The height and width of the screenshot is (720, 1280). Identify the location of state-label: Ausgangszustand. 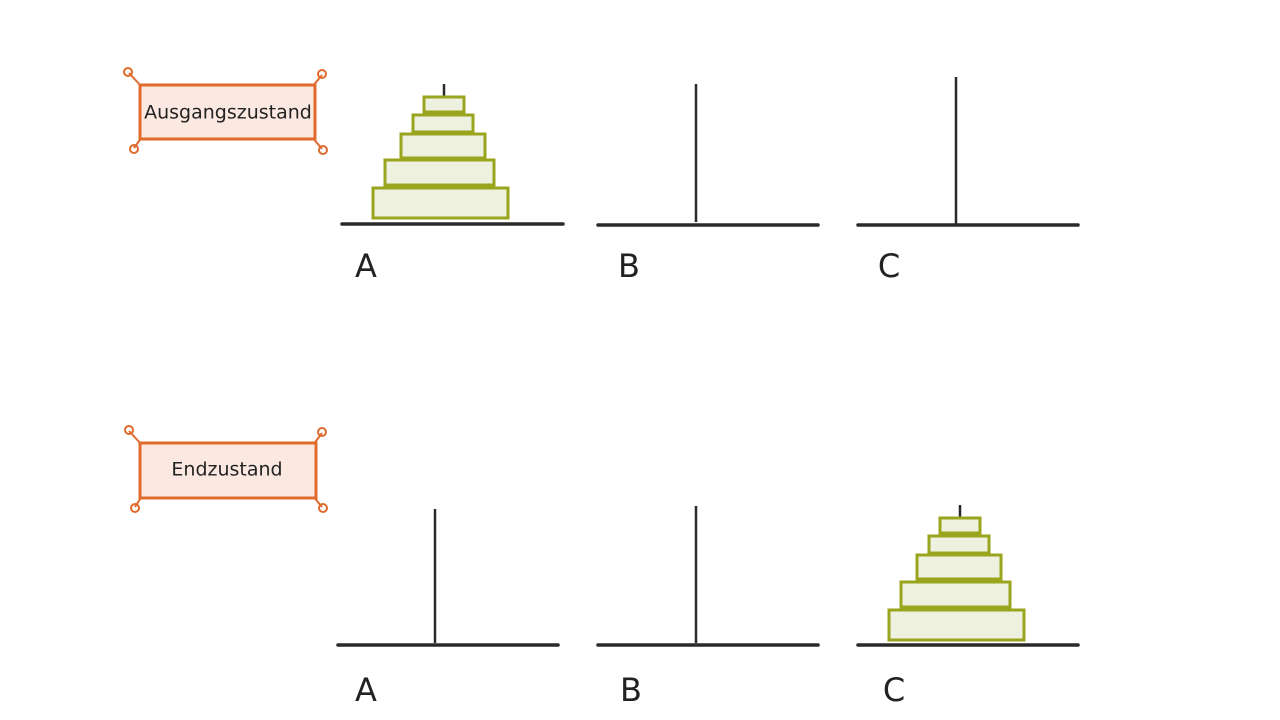
(228, 113).